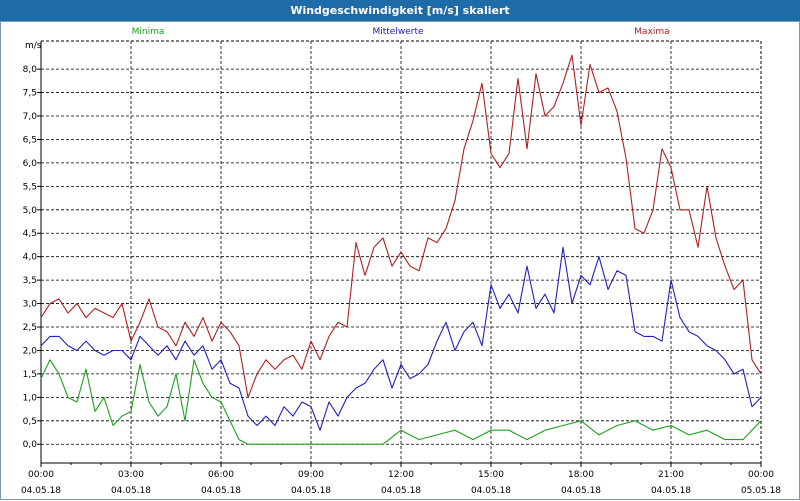 The image size is (800, 501). What do you see at coordinates (30, 351) in the screenshot?
I see `y-tick-label: 2,0` at bounding box center [30, 351].